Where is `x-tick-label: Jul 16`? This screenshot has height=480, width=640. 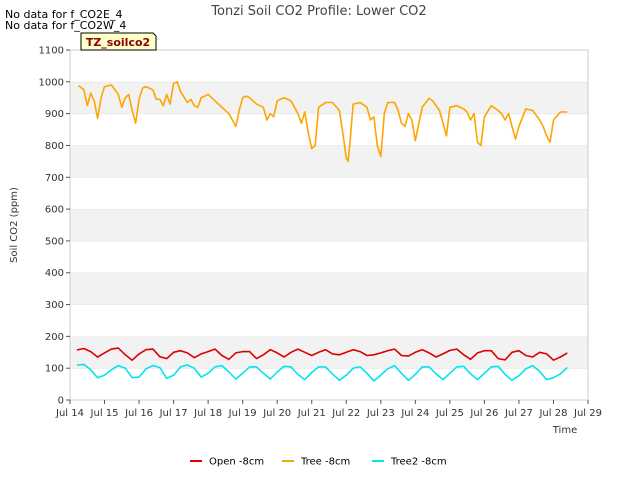 x-tick-label: Jul 16 is located at coordinates (138, 413).